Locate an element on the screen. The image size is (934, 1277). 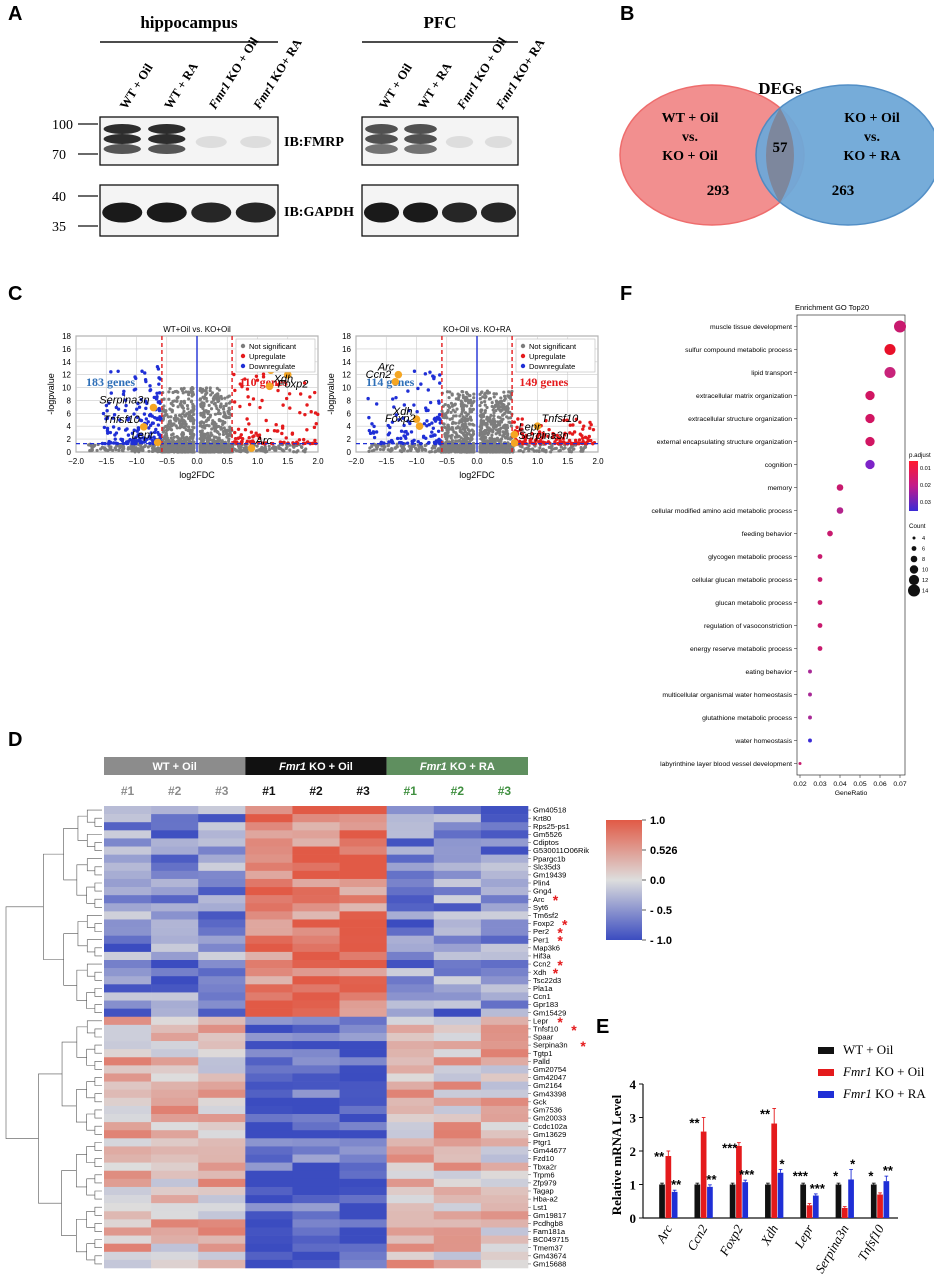
y-tick-label: 6 is located at coordinates (69, 413).